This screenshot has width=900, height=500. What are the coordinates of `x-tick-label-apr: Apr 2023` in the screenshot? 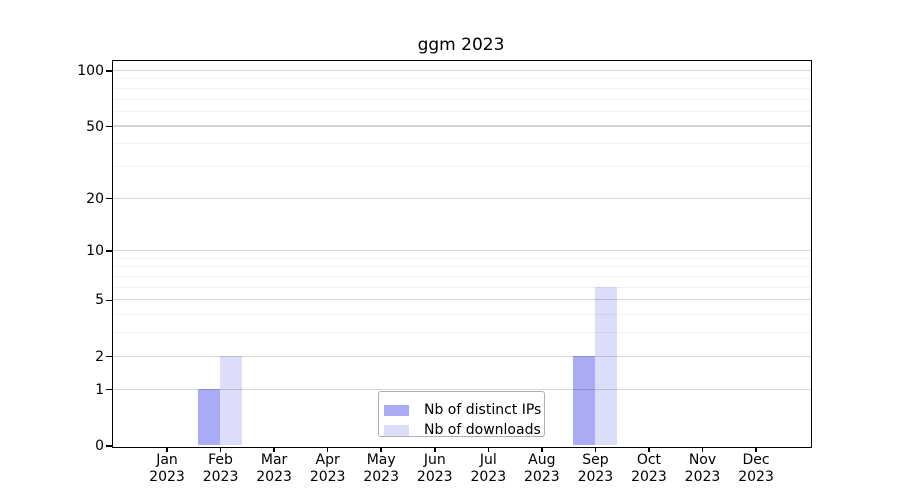 It's located at (327, 468).